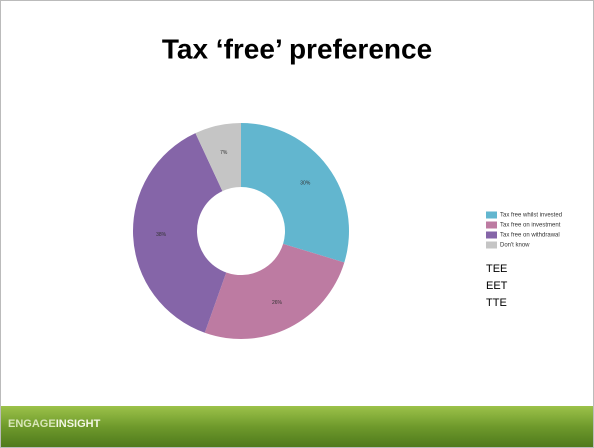  I want to click on legend-label: Tax free on withdrawal, so click(530, 236).